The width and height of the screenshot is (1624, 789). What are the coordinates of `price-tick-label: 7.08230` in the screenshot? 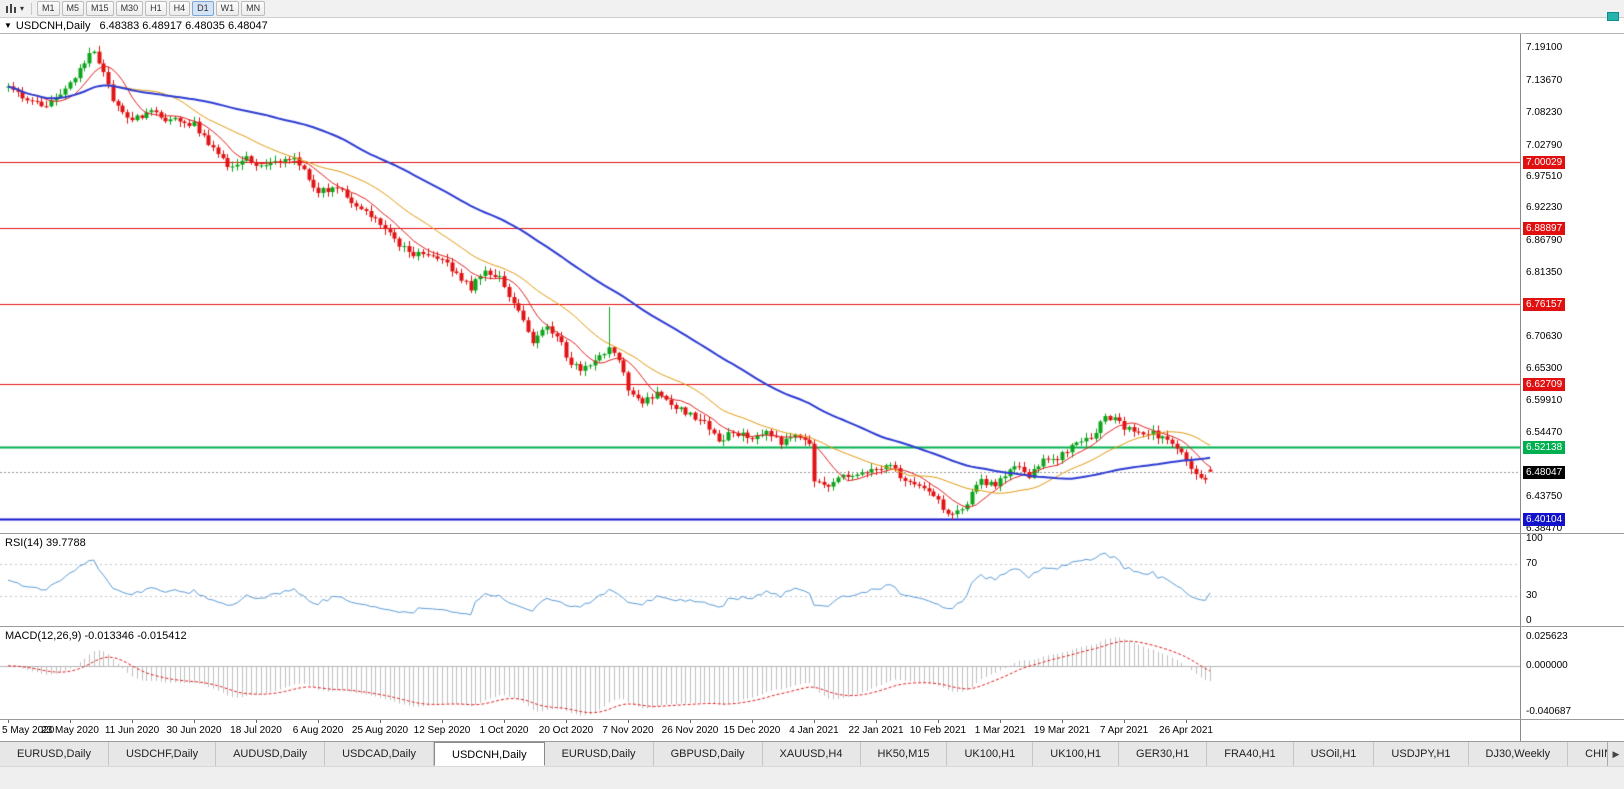 It's located at (1544, 112).